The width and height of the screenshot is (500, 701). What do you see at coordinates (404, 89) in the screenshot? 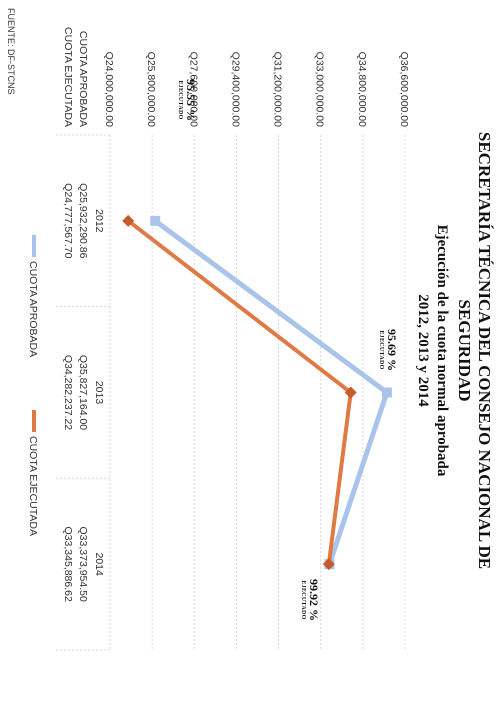
I see `y-tick-label: Q36,600,000.00` at bounding box center [404, 89].